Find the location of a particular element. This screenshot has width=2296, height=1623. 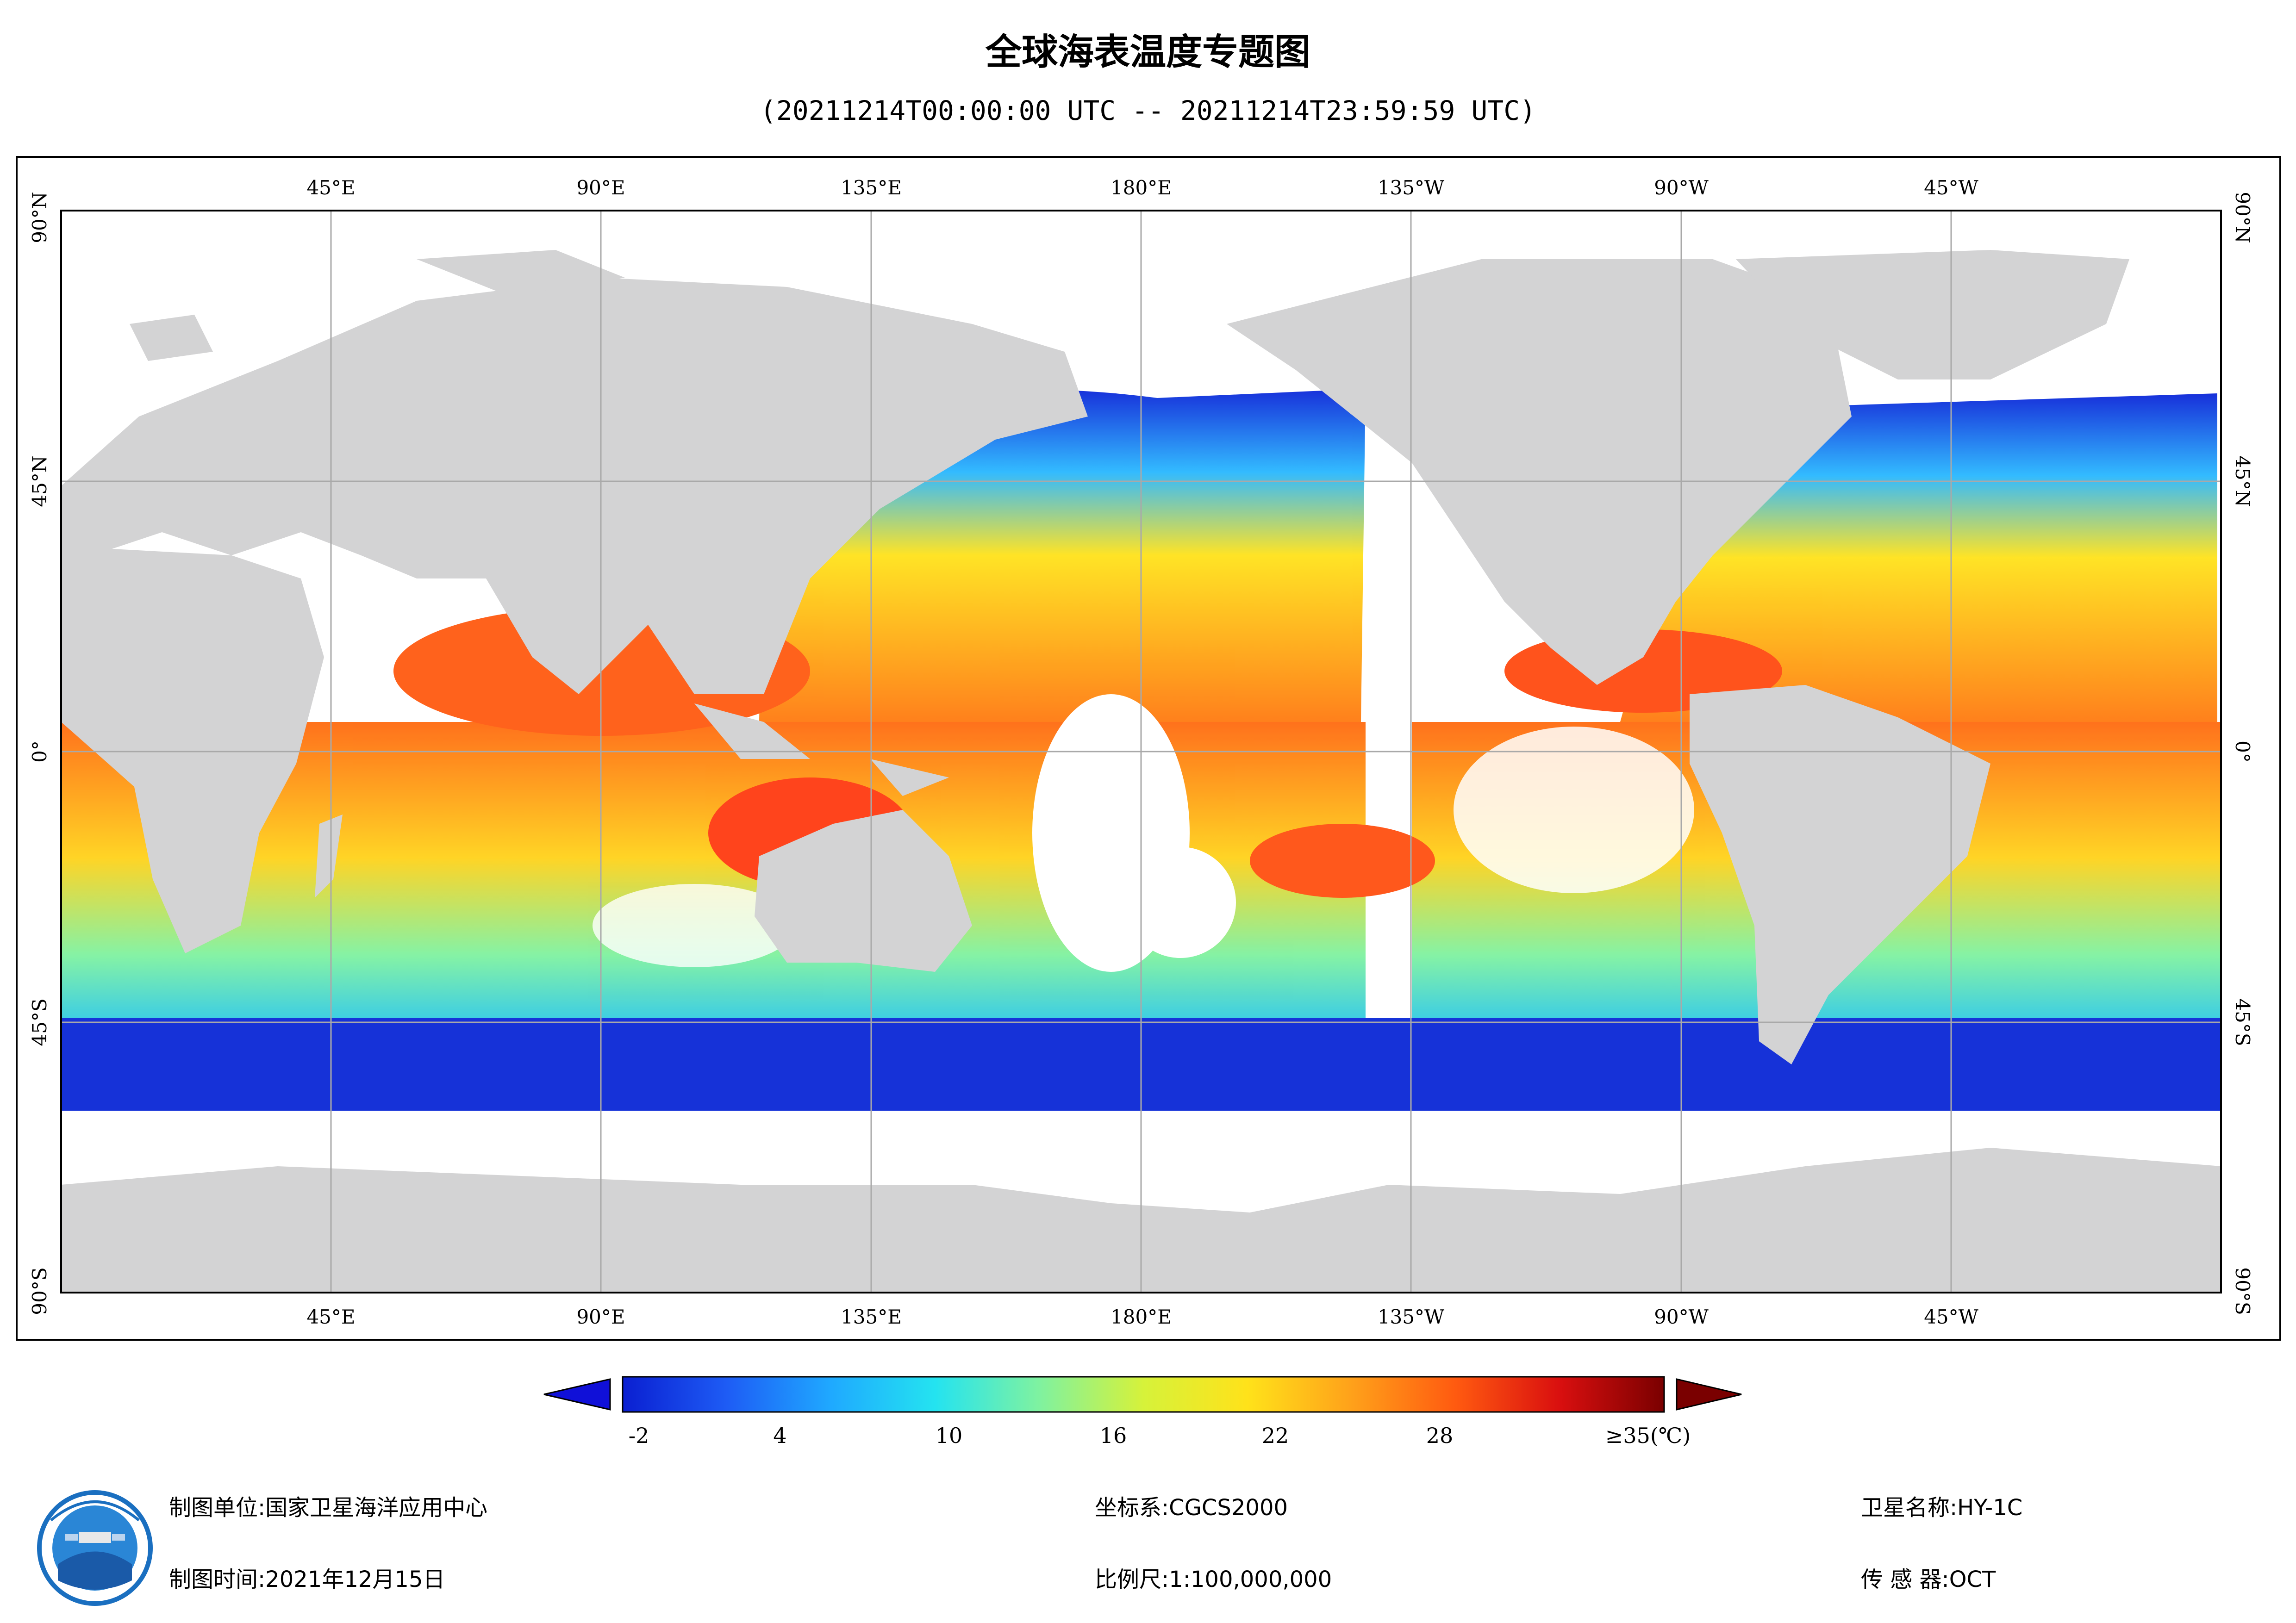

lon-labels-bottom: 45°E 90°E 135°E 180°E 135°W 90°W 45°W is located at coordinates (1142, 1317).